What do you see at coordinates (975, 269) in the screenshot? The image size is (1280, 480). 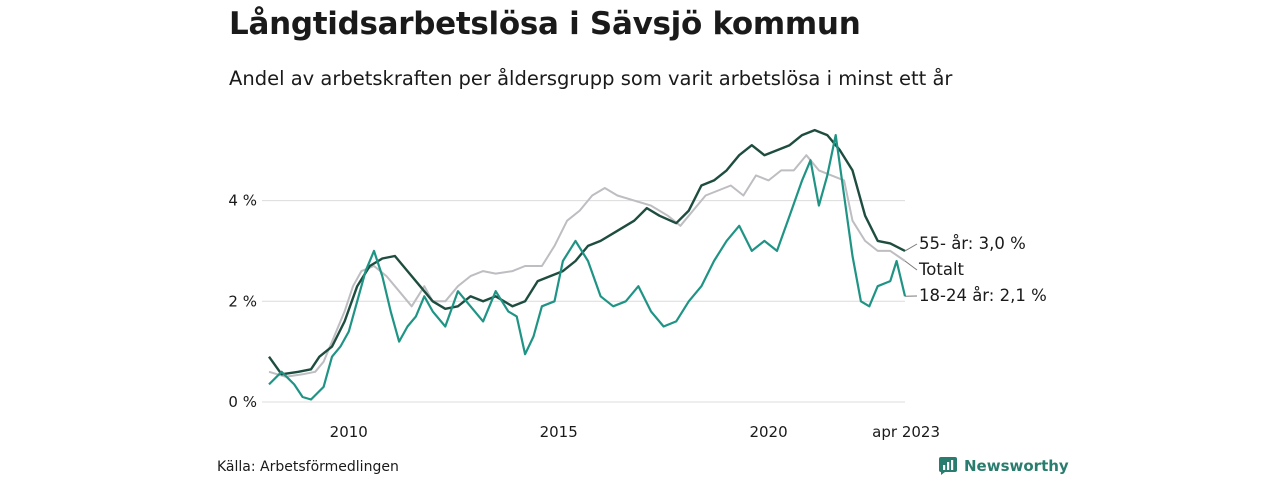 I see `series-labels: Totalt 55- år: 3,0 % 18-24 år: 2,1 %` at bounding box center [975, 269].